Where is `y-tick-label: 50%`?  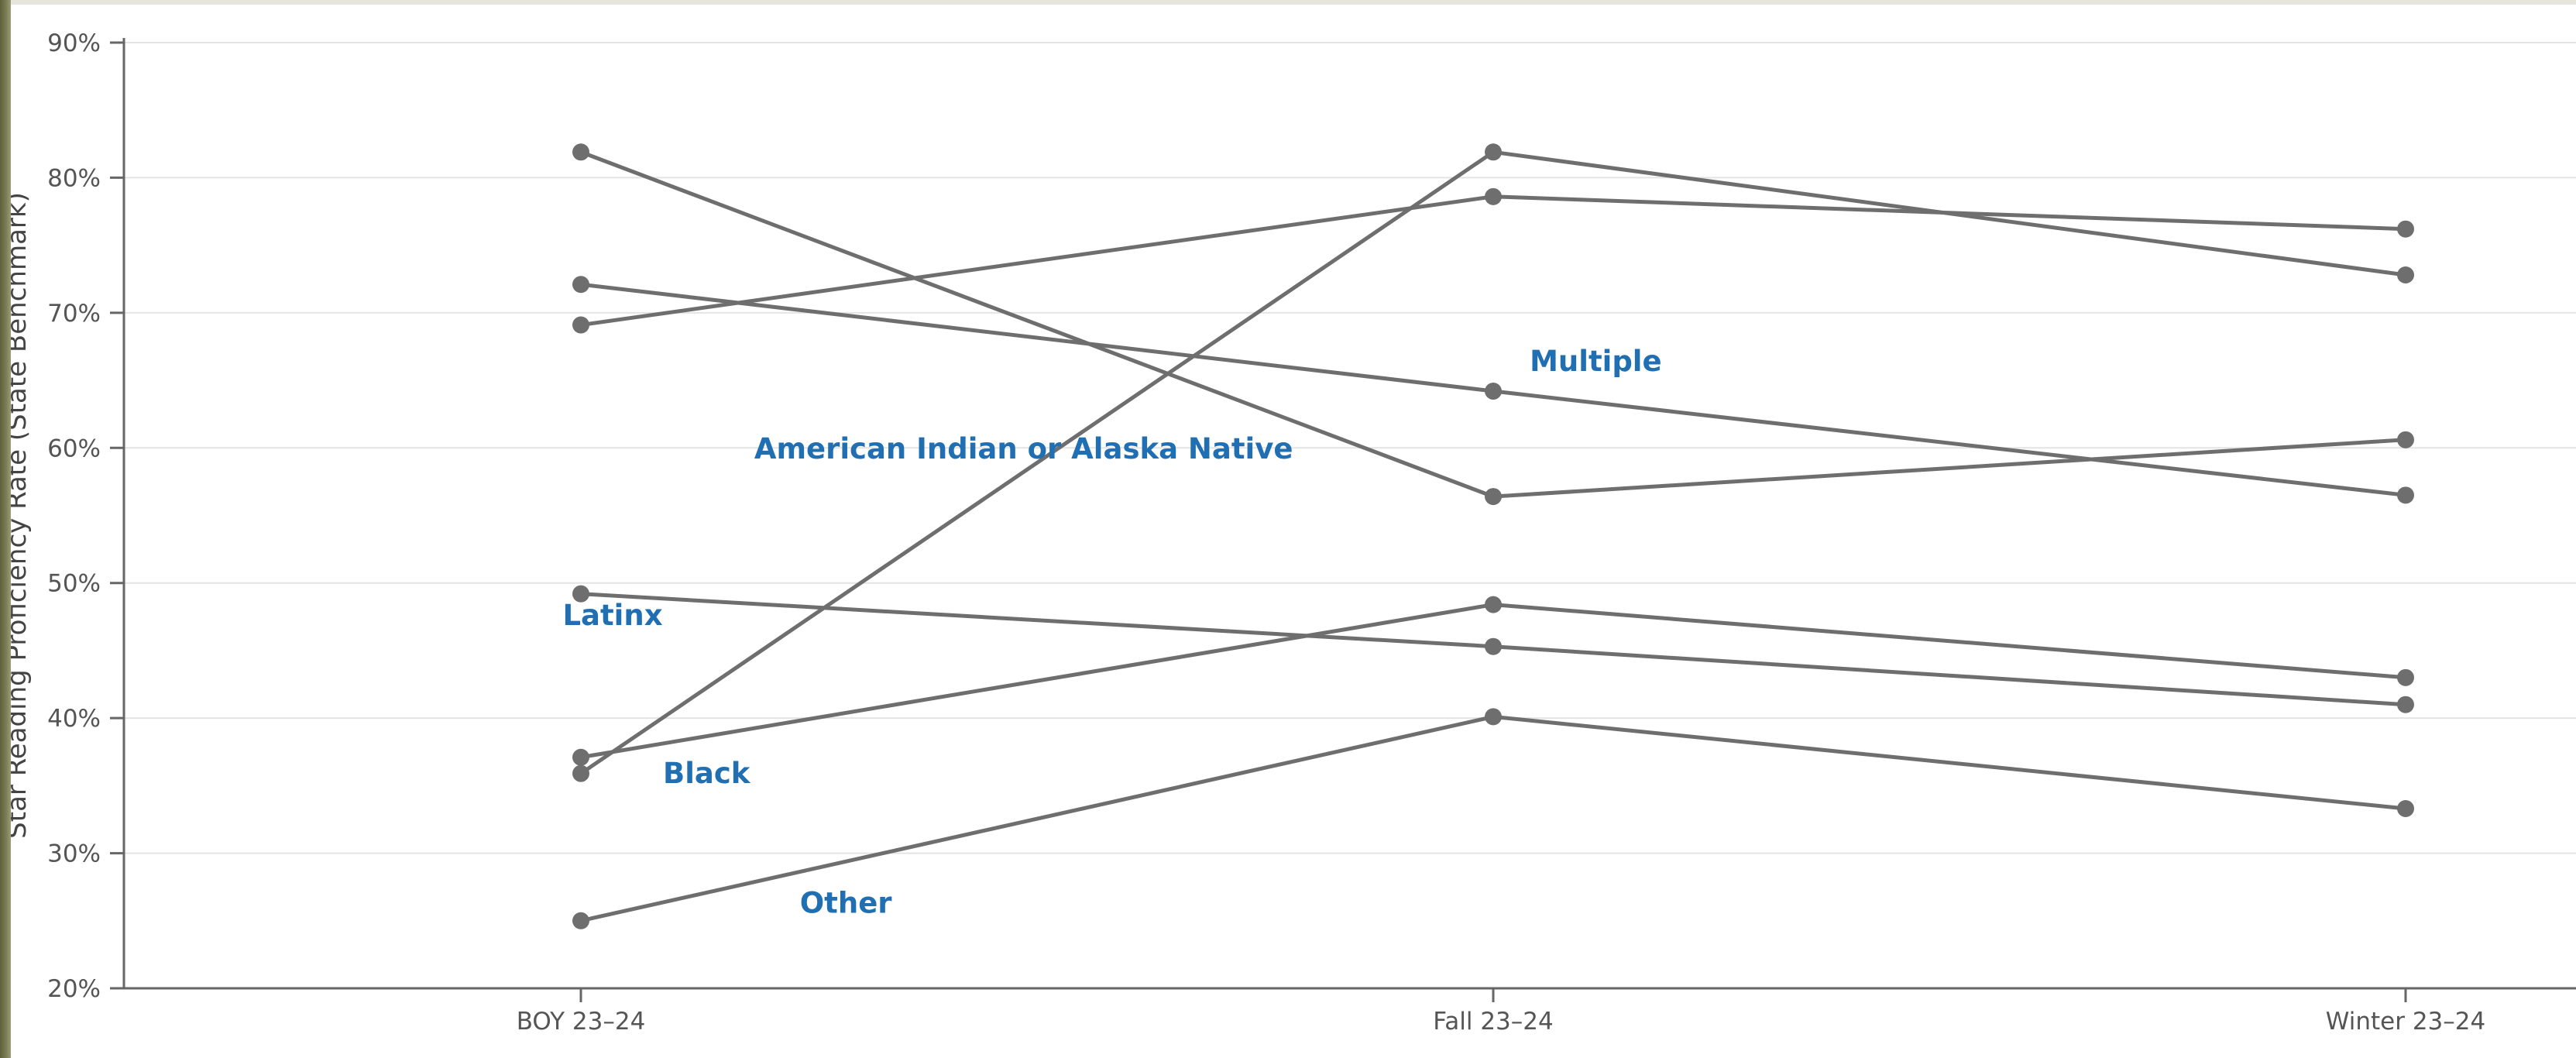 y-tick-label: 50% is located at coordinates (74, 584).